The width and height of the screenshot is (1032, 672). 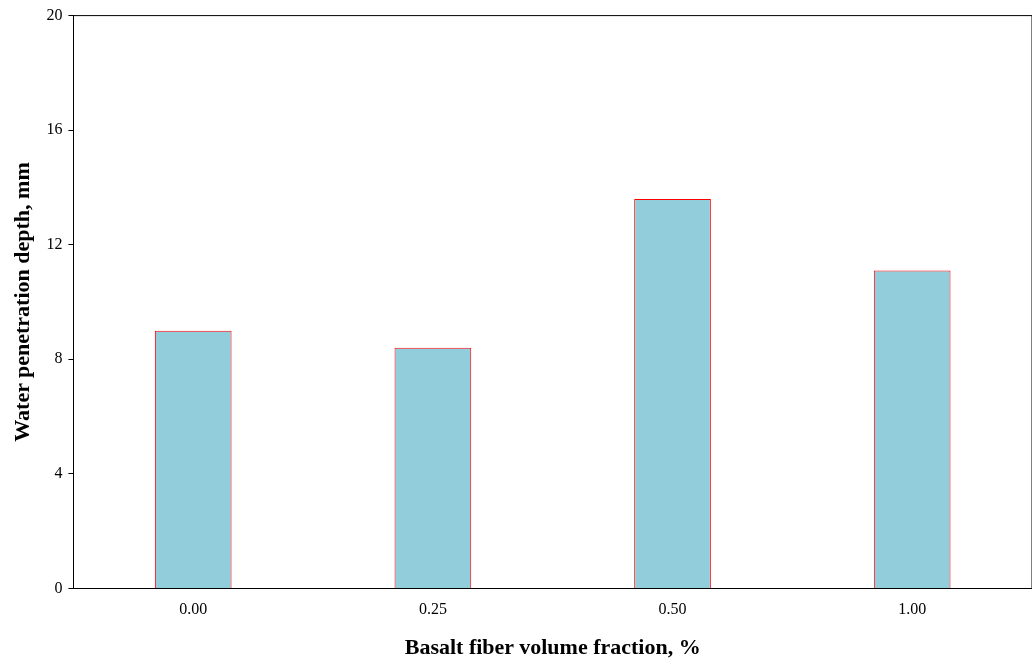 What do you see at coordinates (21, 302) in the screenshot?
I see `y-axis-title: Water penetration depth, mm` at bounding box center [21, 302].